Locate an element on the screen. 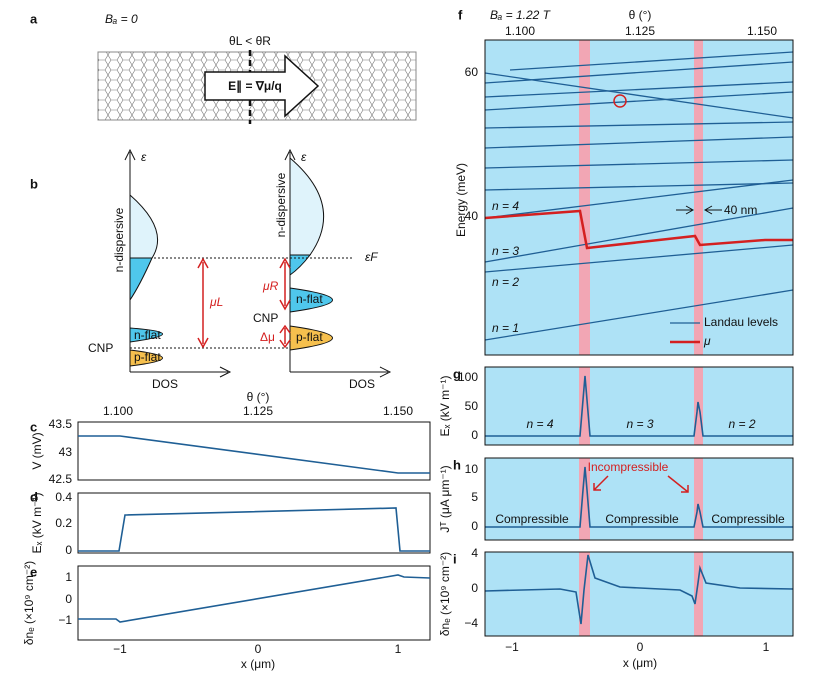  axis-title: V (mV) is located at coordinates (37, 450).